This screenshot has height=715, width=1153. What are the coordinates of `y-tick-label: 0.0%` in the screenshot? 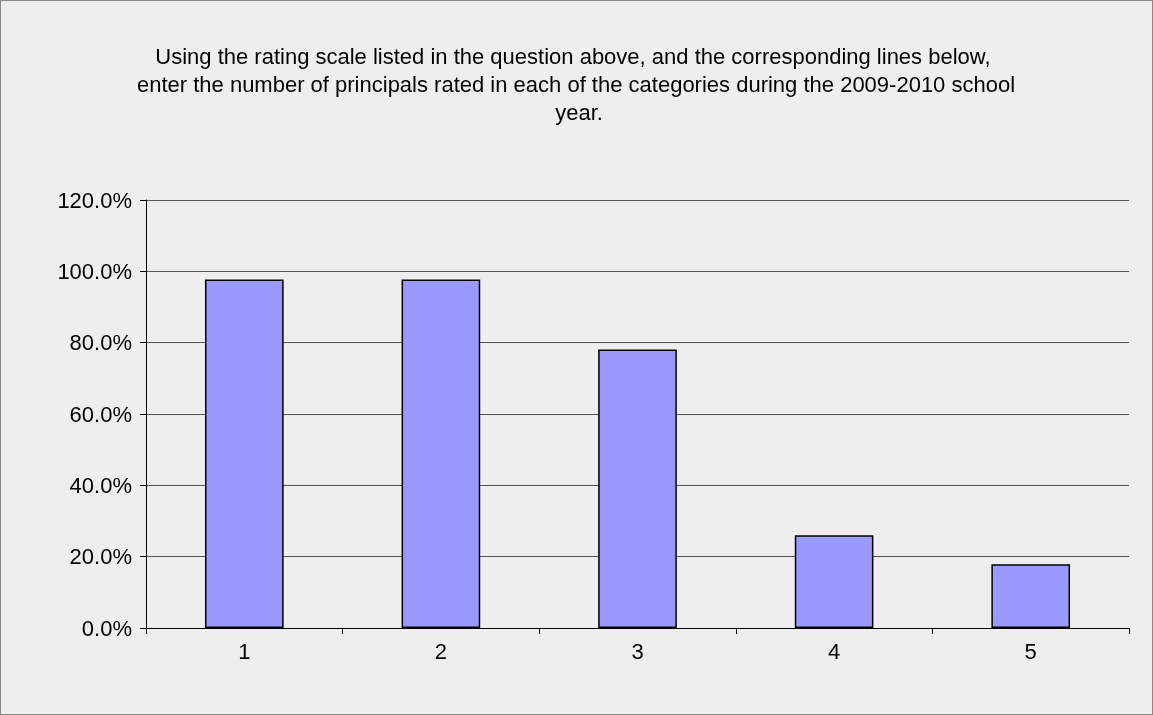 It's located at (106, 628).